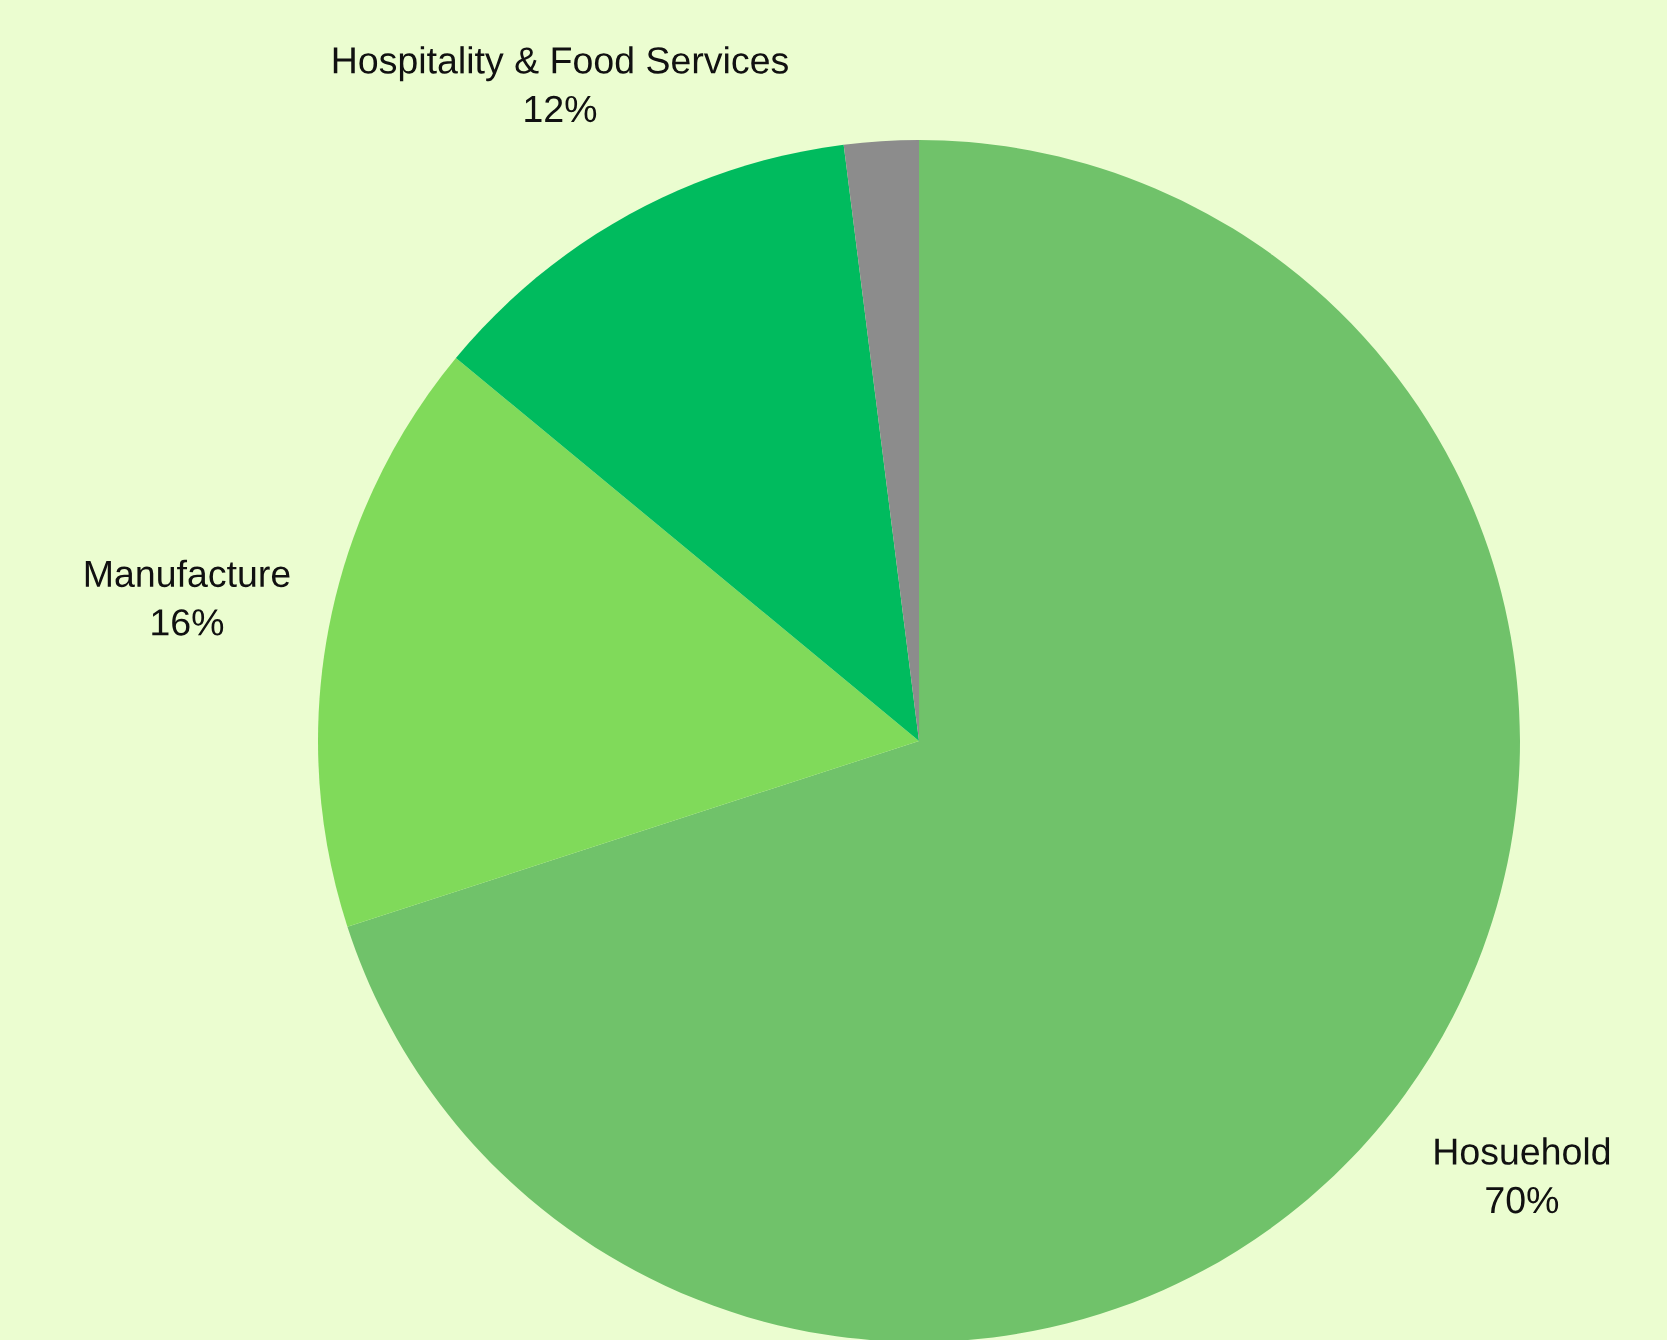 The height and width of the screenshot is (1340, 1667). Describe the element at coordinates (560, 64) in the screenshot. I see `slice-label: Hospitality & Food Services` at that location.